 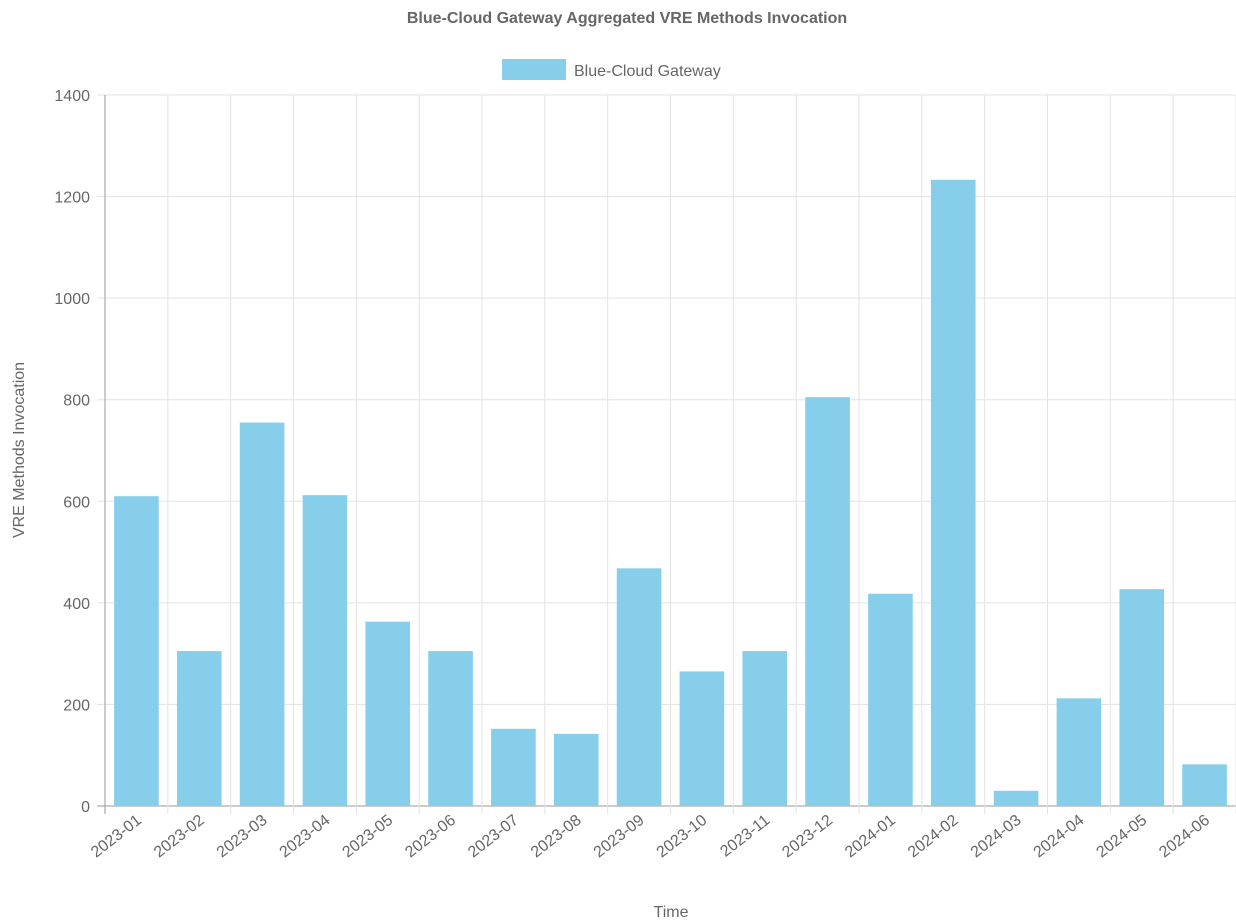 I want to click on x-tick-label: 2023-07, so click(x=493, y=837).